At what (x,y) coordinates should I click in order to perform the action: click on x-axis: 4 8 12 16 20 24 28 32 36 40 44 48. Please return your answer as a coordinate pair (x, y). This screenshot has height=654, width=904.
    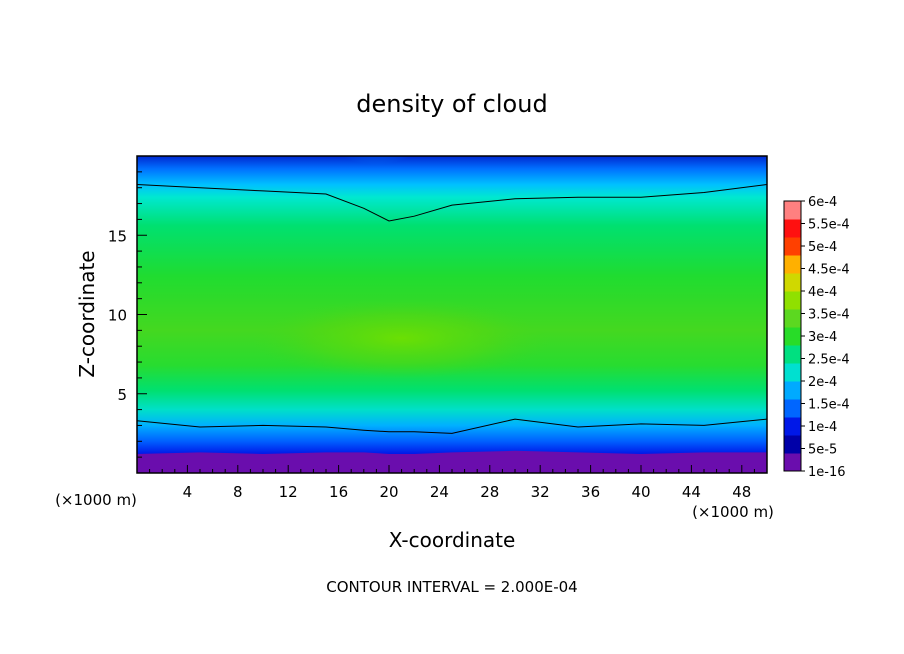
    Looking at the image, I should click on (452, 483).